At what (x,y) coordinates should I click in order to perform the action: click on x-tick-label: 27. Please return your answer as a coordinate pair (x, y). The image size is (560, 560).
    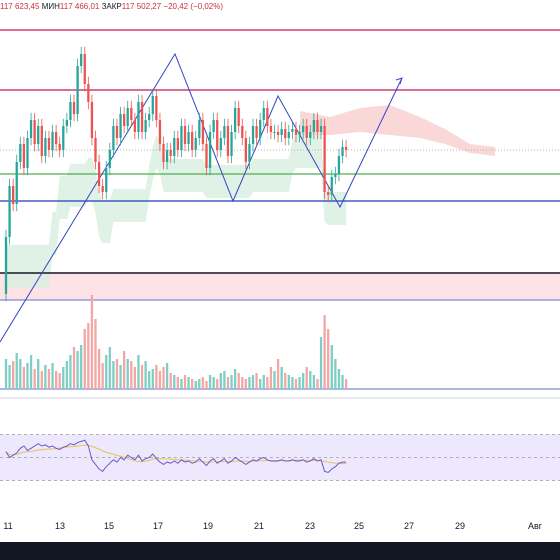
    Looking at the image, I should click on (409, 526).